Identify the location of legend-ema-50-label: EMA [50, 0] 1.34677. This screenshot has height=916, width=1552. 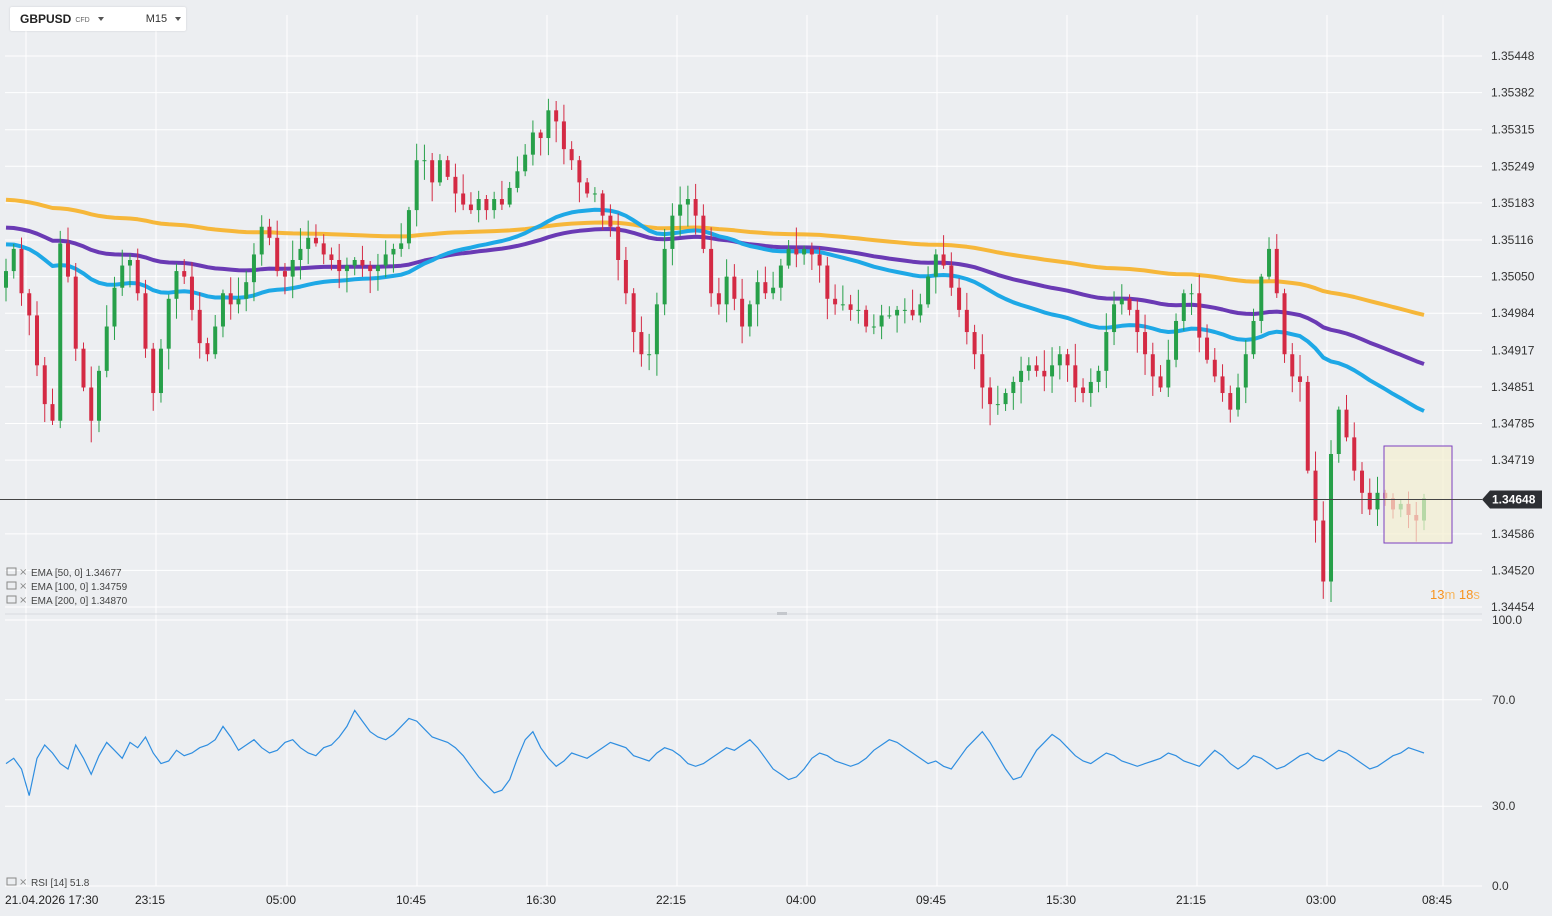
(76, 573).